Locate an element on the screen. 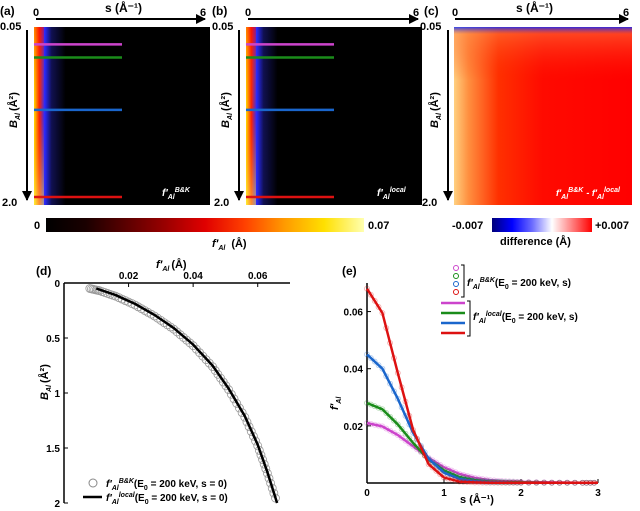  x-tick-label: 0 is located at coordinates (367, 493).